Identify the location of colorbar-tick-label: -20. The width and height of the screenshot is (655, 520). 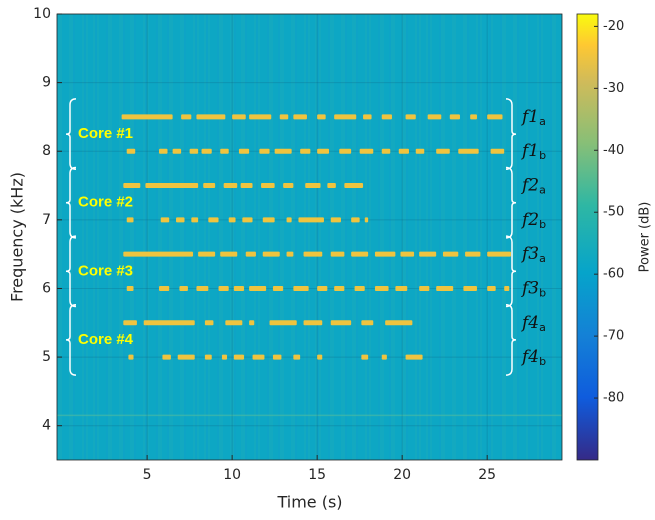
(613, 26).